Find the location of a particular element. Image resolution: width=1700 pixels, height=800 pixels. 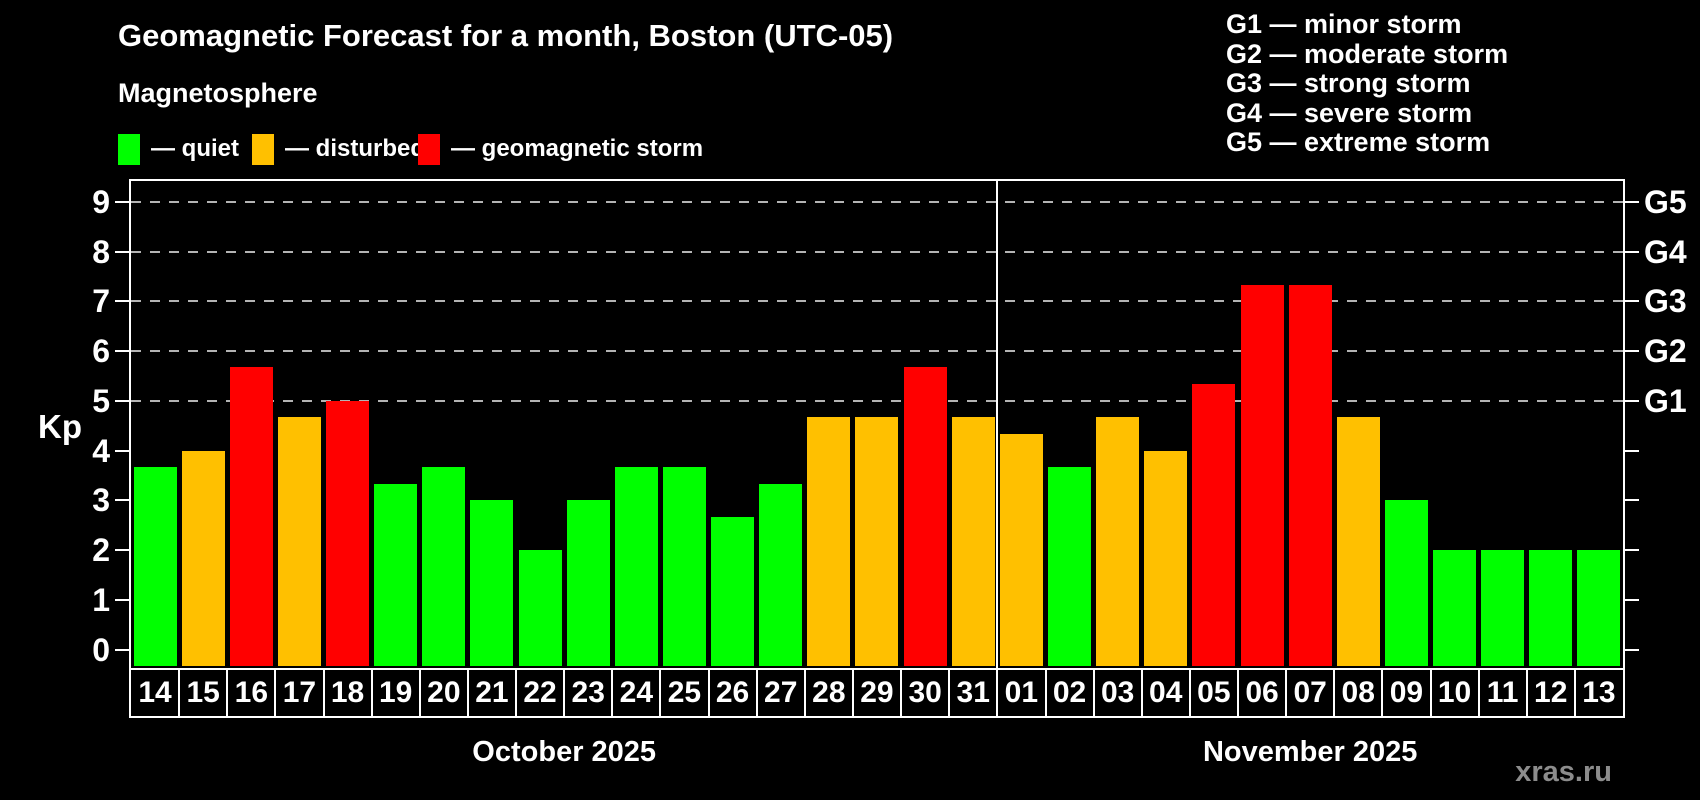

gridline-kp7 is located at coordinates (877, 301).